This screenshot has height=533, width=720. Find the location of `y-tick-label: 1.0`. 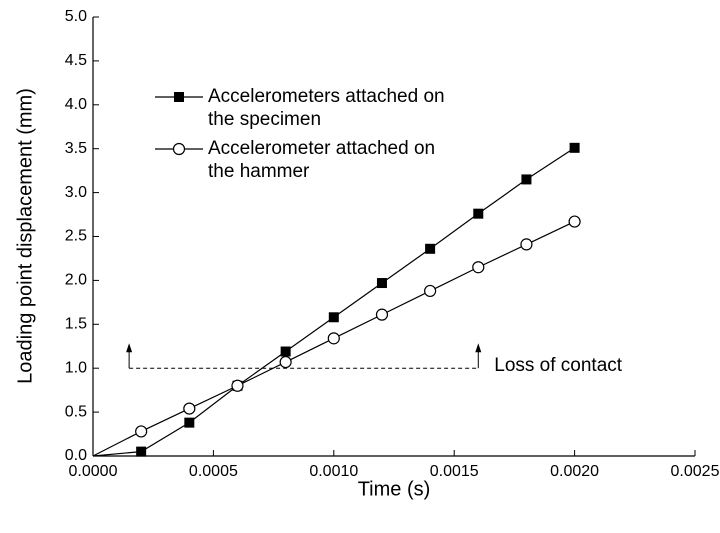

y-tick-label: 1.0 is located at coordinates (76, 367).